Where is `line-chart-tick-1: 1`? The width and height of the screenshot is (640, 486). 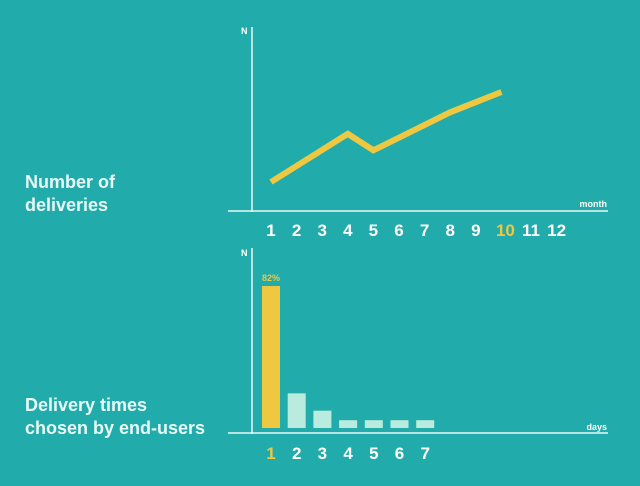
line-chart-tick-1: 1 is located at coordinates (270, 230).